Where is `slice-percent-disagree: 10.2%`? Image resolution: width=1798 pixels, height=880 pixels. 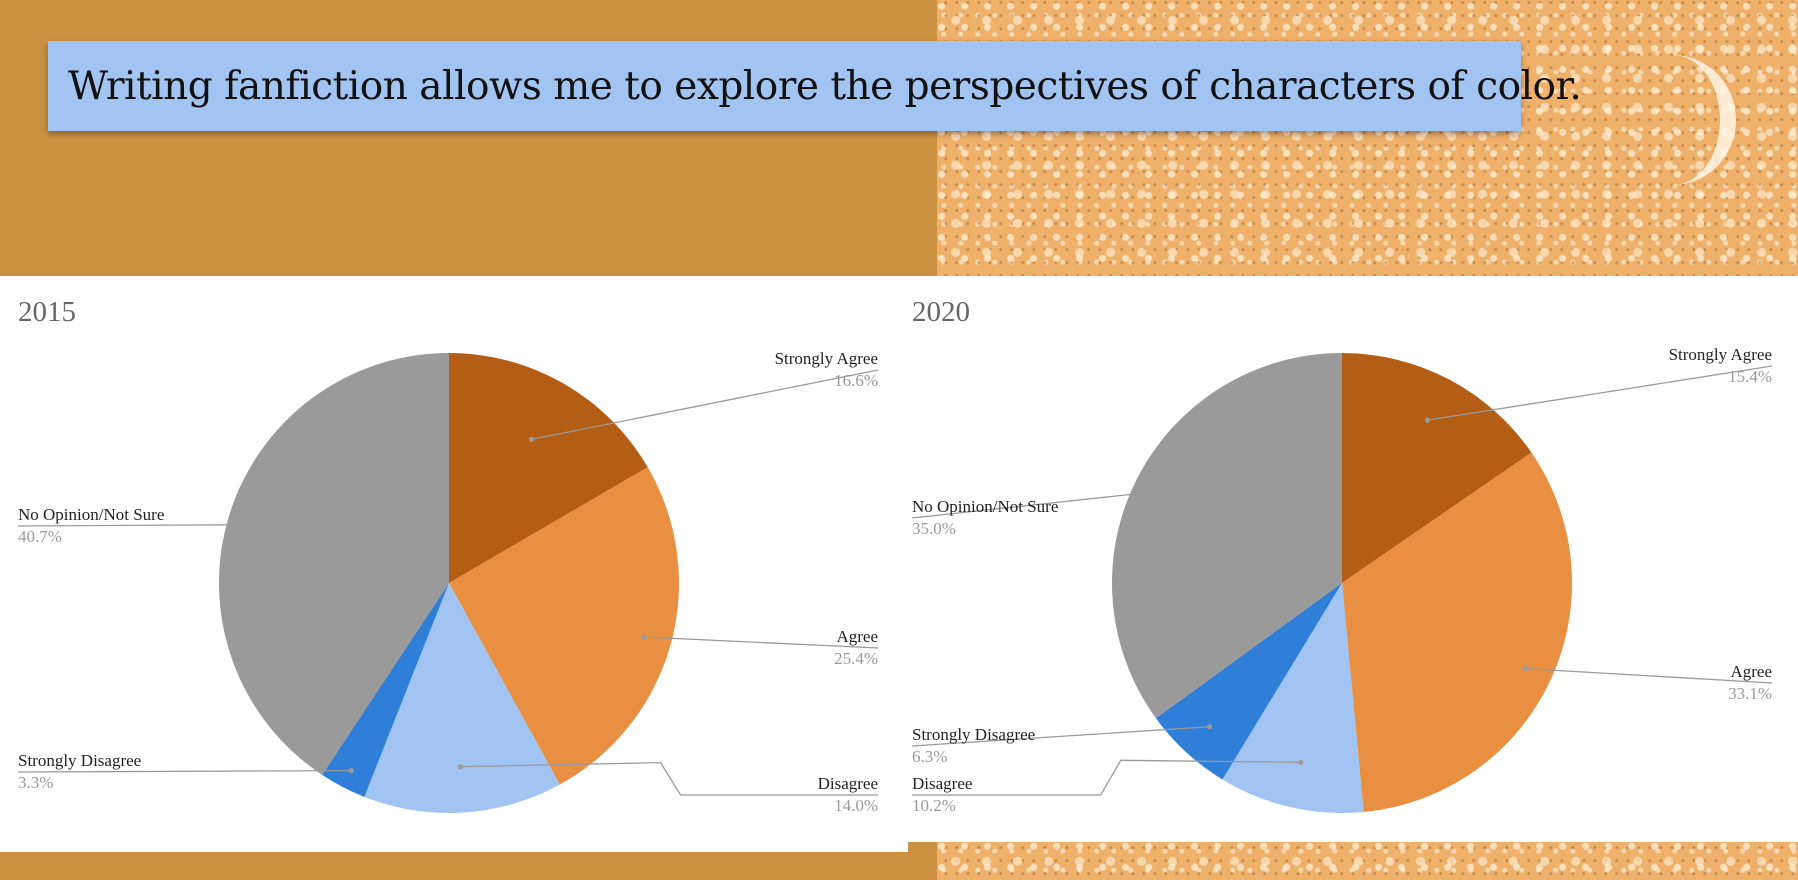 slice-percent-disagree: 10.2% is located at coordinates (934, 805).